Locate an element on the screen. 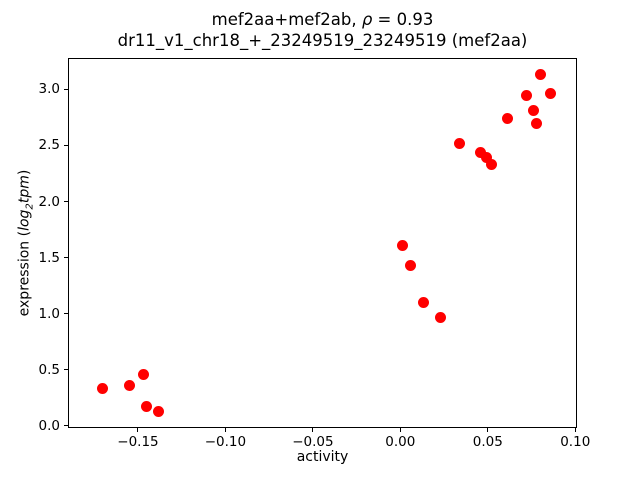  x-tick-label: −0.05 is located at coordinates (313, 442).